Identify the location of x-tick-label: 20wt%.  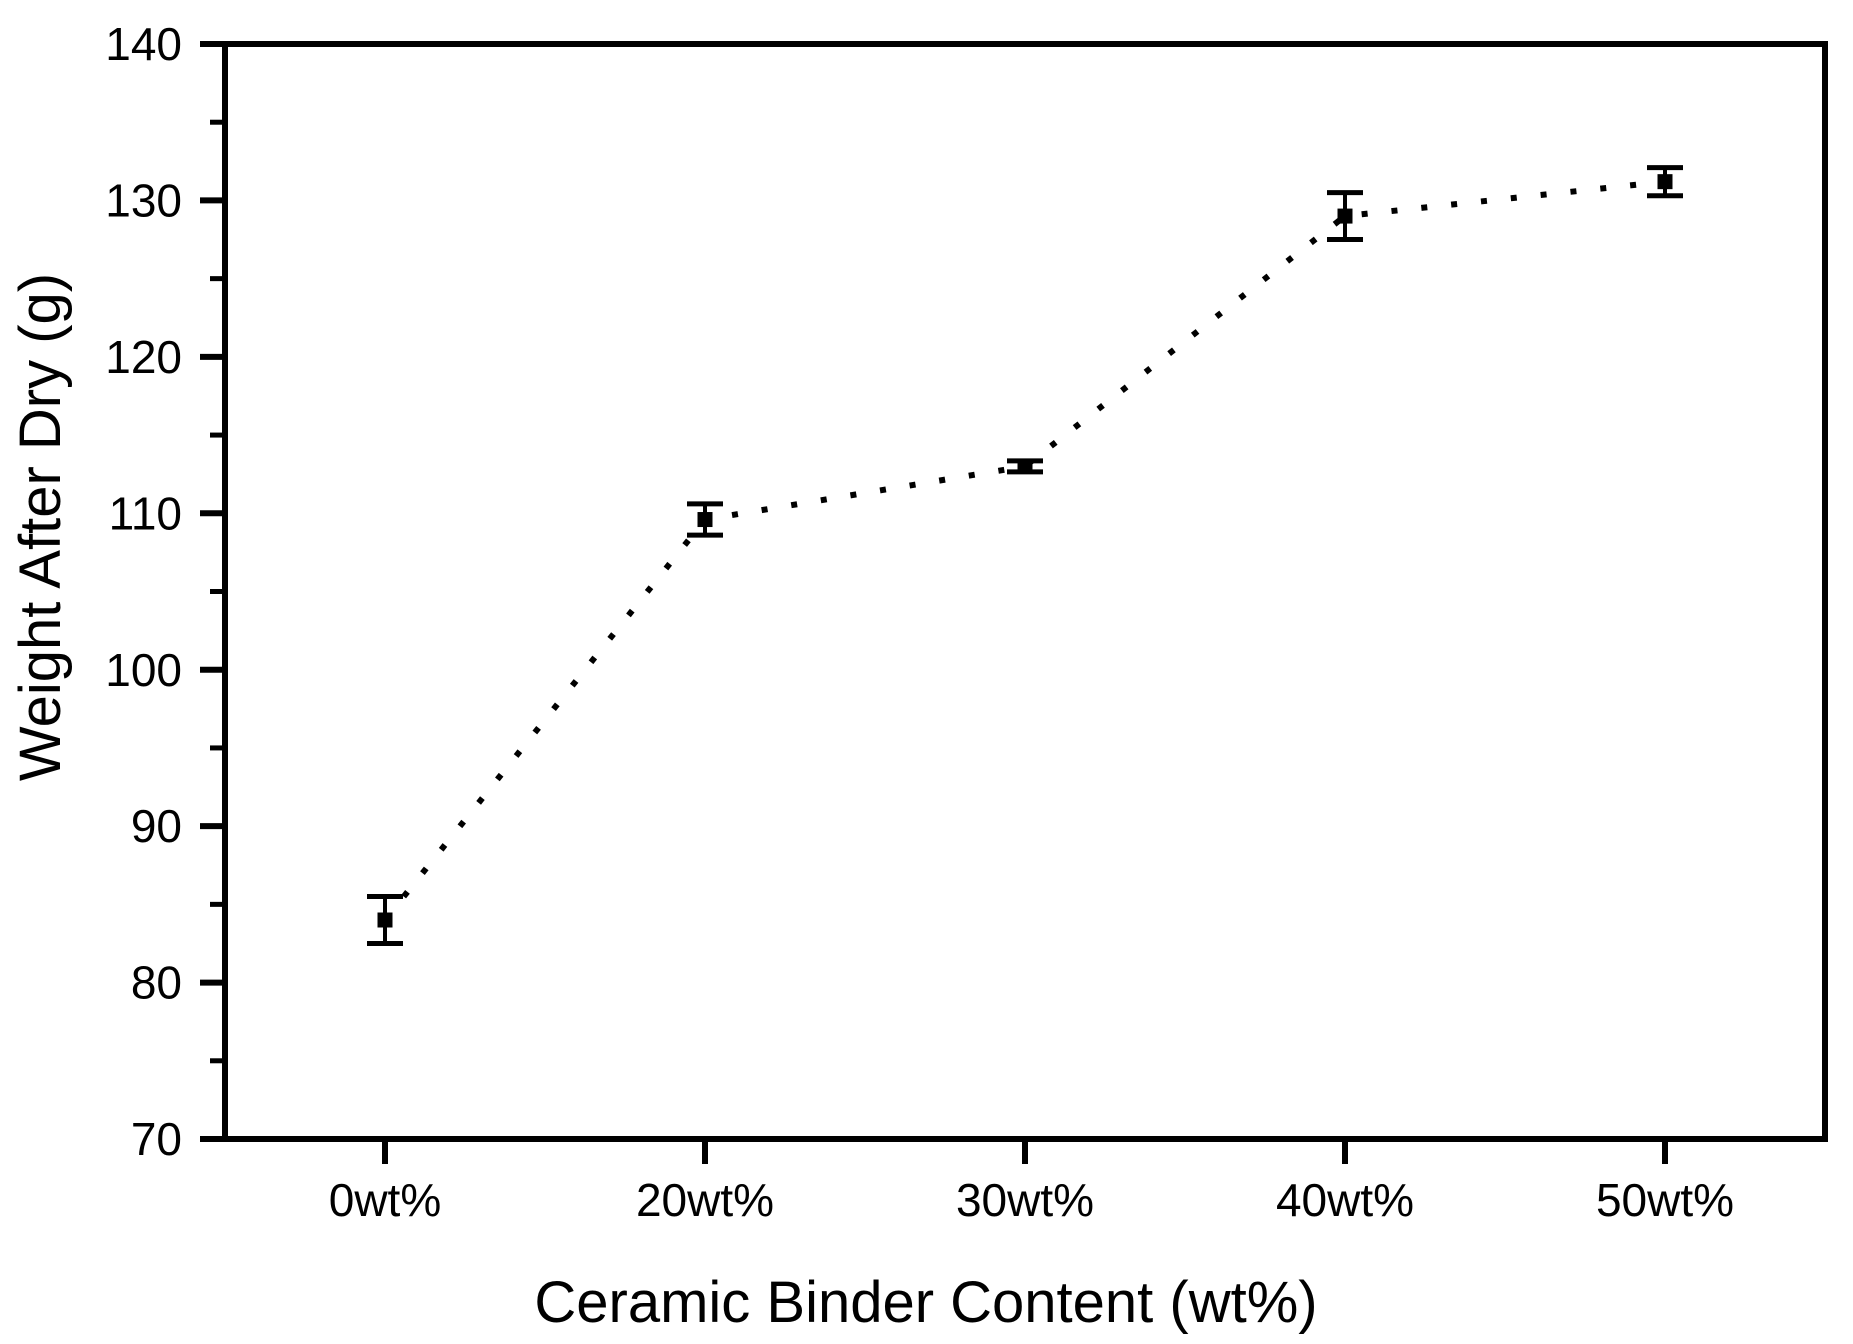
(705, 1200).